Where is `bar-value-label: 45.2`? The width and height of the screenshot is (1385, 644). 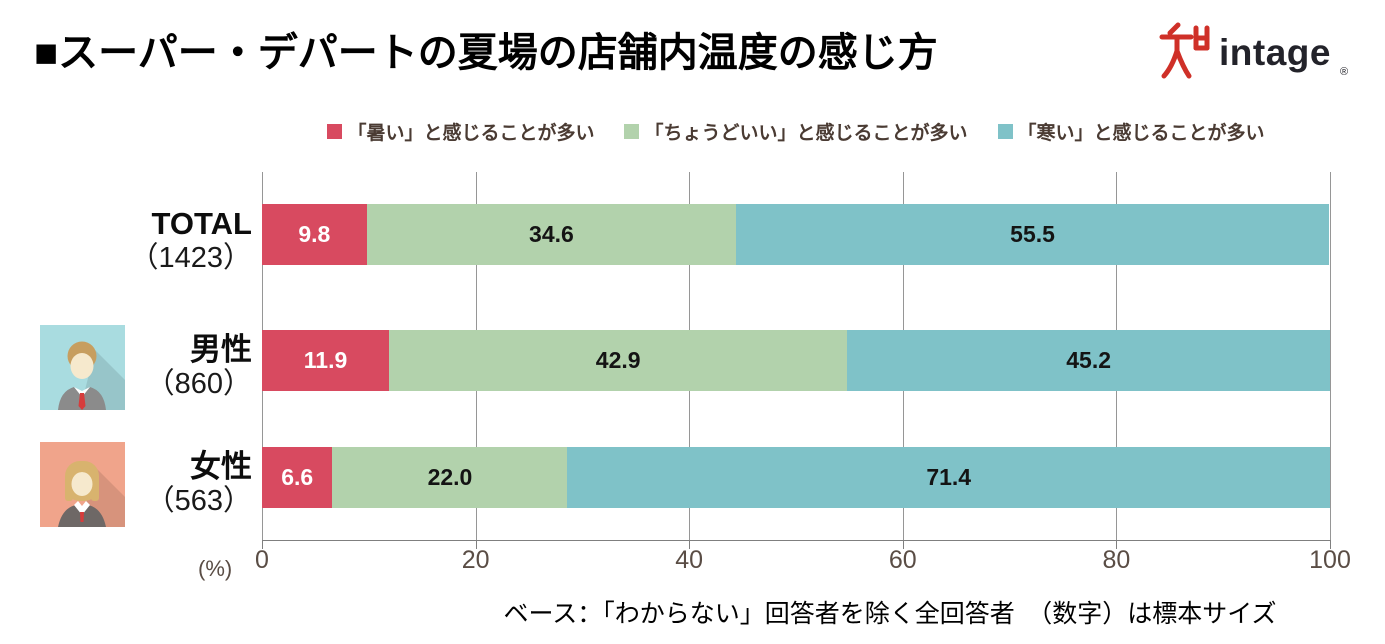 bar-value-label: 45.2 is located at coordinates (1088, 360).